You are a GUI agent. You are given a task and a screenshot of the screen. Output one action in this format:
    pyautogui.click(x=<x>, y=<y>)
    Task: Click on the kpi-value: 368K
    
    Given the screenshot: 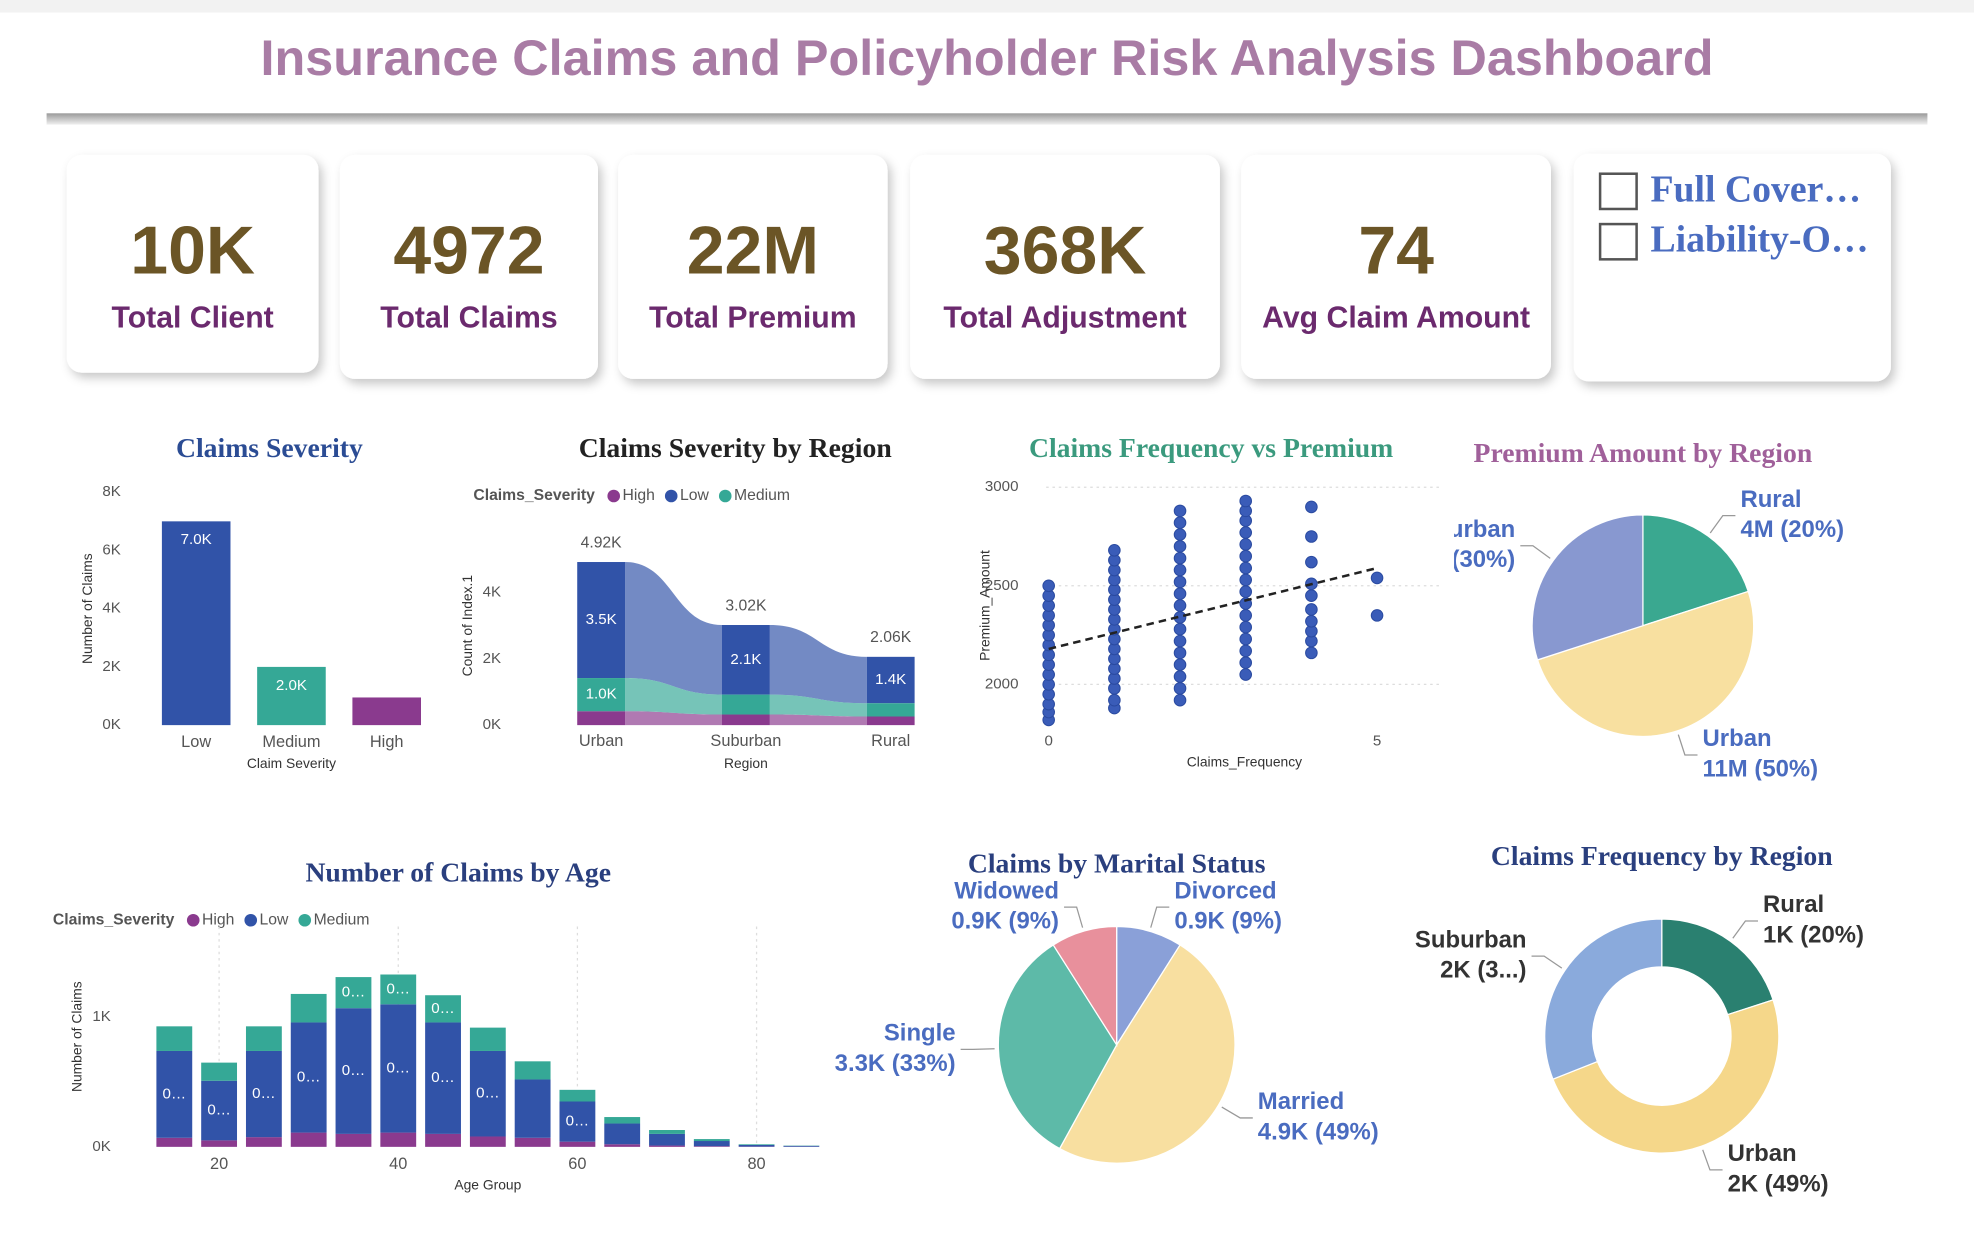 What is the action you would take?
    pyautogui.click(x=1065, y=251)
    